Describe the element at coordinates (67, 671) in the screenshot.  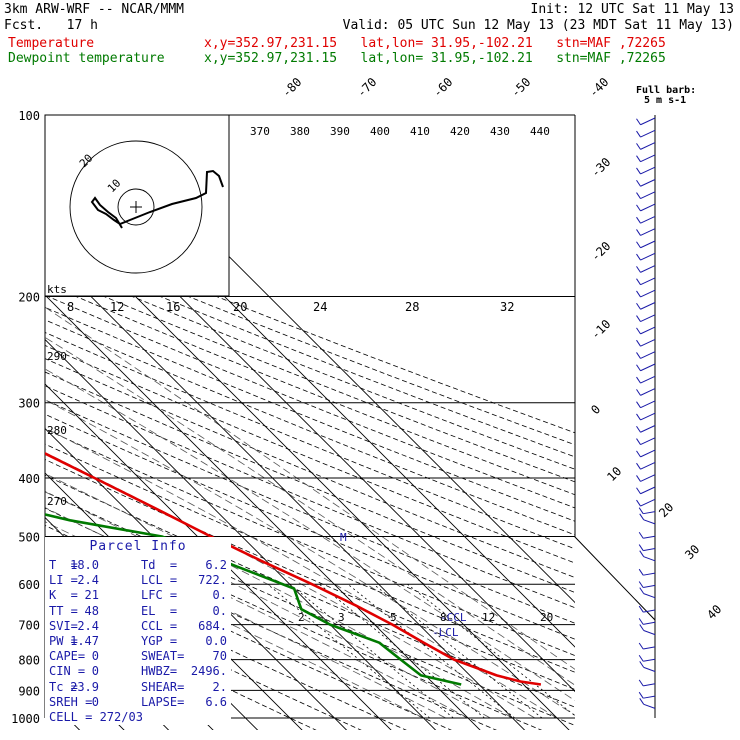
I see `parcel-info-key: CIN =` at that location.